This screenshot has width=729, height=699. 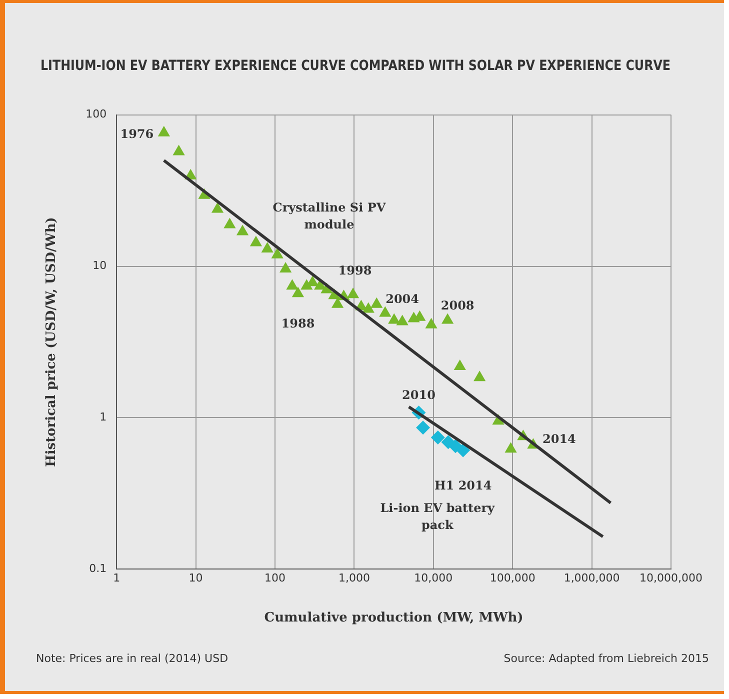 I want to click on y-tick-label: 0.1, so click(x=98, y=569).